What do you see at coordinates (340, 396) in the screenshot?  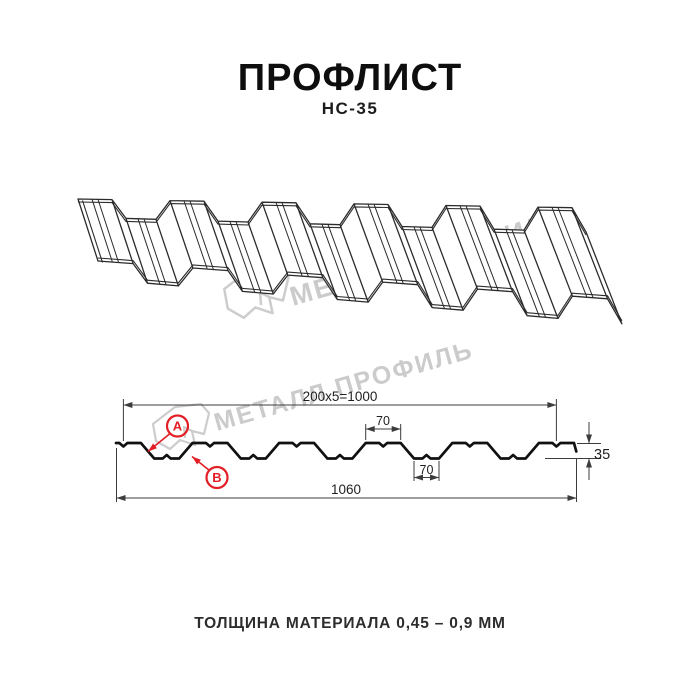 I see `dimension-top-width-label: 200x5=1000` at bounding box center [340, 396].